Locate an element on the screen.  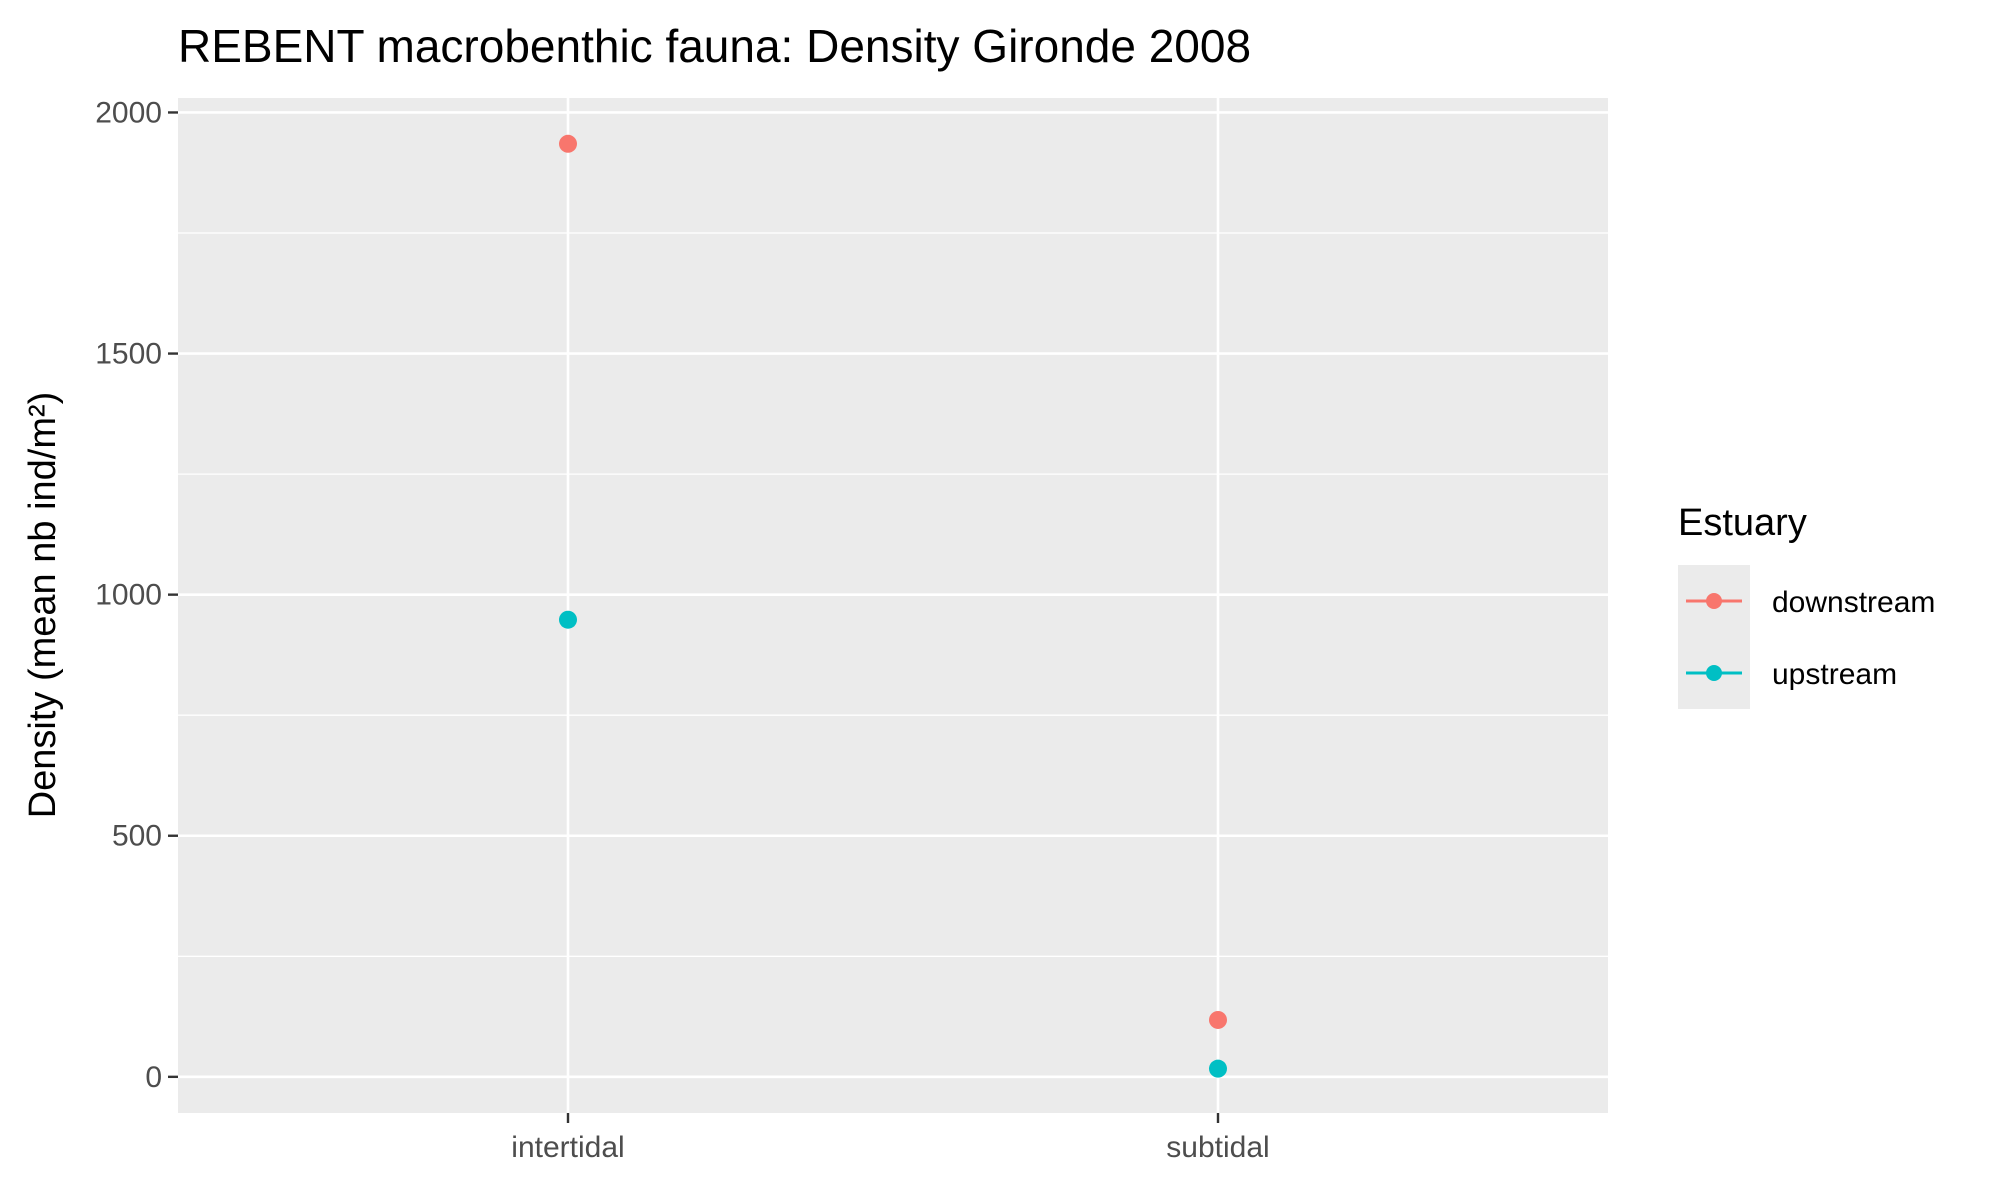
y-axis-title: Density (mean nb ind/m²) is located at coordinates (43, 605).